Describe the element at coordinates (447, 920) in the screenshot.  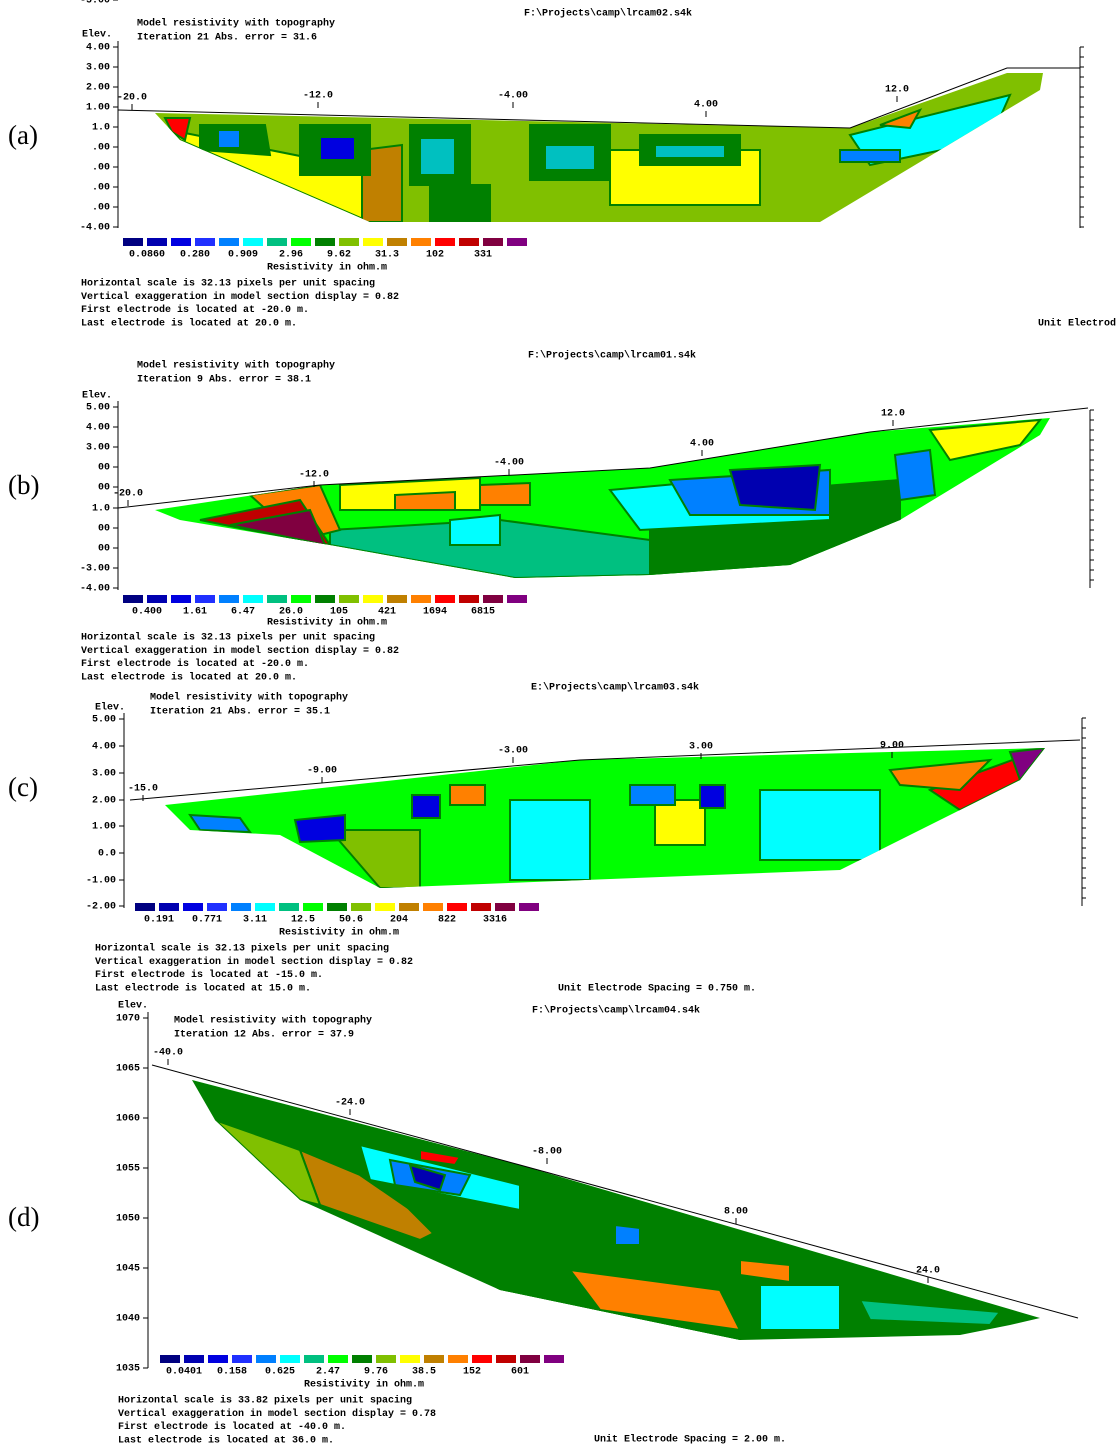
I see `scale-label: 822` at that location.